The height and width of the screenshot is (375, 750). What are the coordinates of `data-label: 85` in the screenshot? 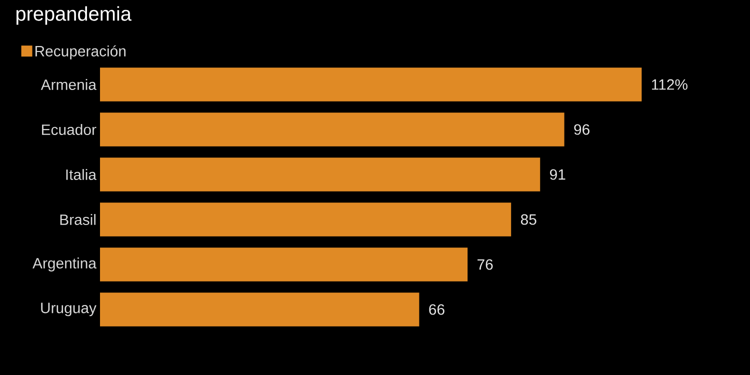 It's located at (528, 219).